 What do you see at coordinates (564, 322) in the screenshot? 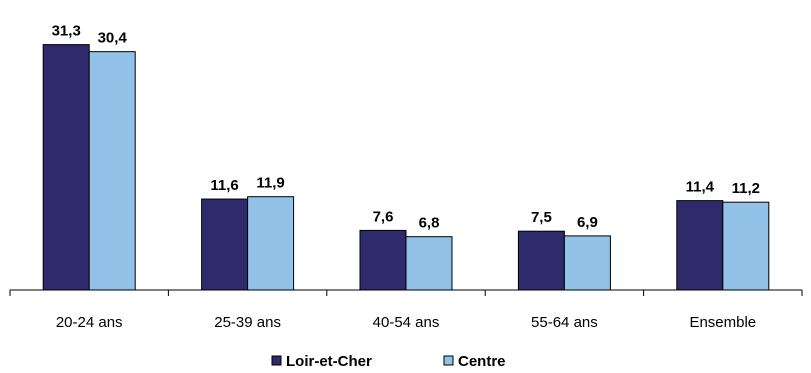
I see `x-tick-label-55-64-ans: 55-64 ans` at bounding box center [564, 322].